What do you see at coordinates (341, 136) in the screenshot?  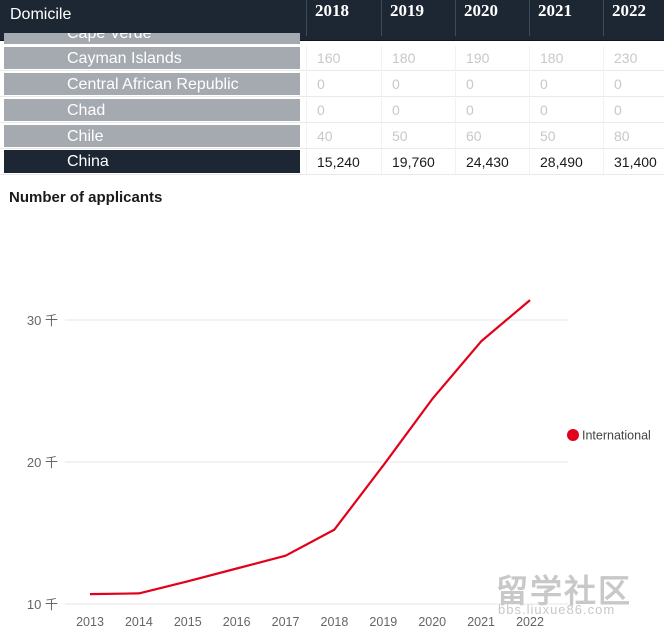 I see `cell-value: 40` at bounding box center [341, 136].